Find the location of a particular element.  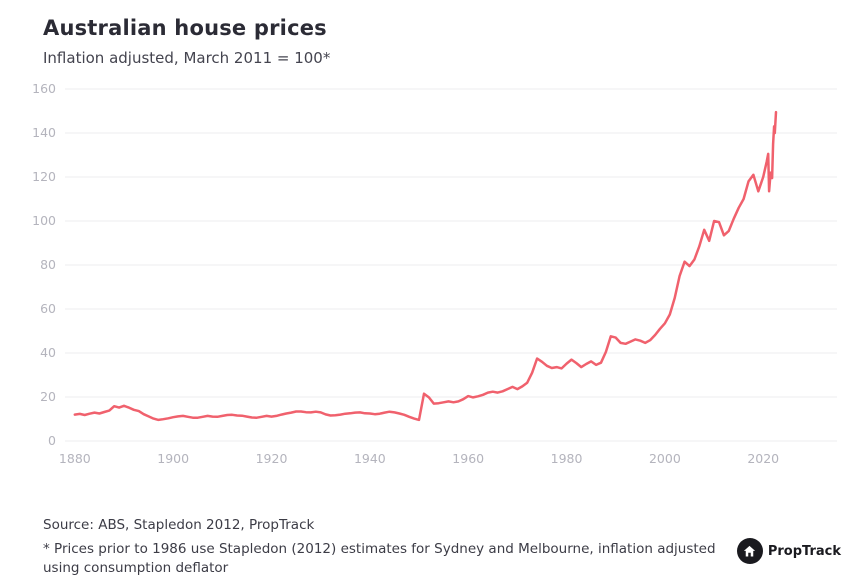

proptrack-logo: PropTrack is located at coordinates (788, 551).